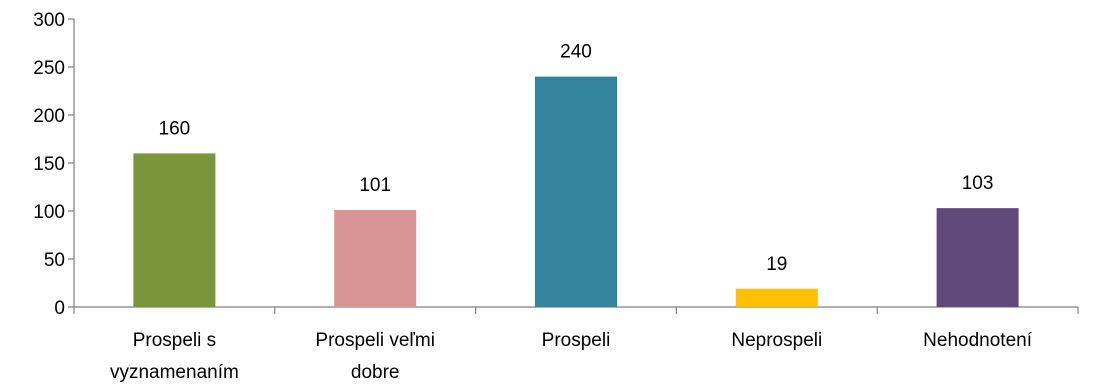  Describe the element at coordinates (375, 340) in the screenshot. I see `category-label: Prospeli veľmi` at that location.